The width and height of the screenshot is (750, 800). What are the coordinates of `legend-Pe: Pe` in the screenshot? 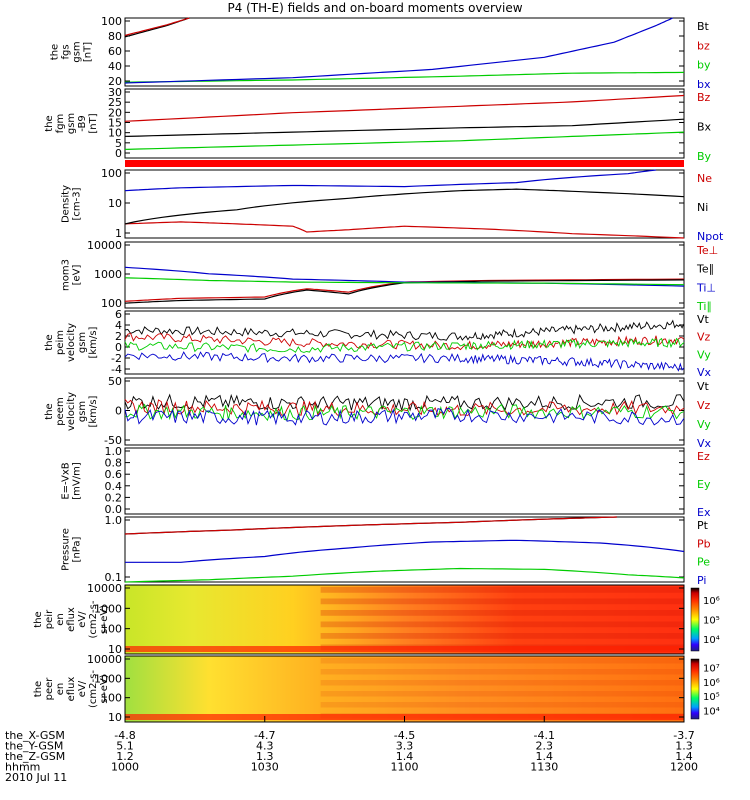 It's located at (703, 562).